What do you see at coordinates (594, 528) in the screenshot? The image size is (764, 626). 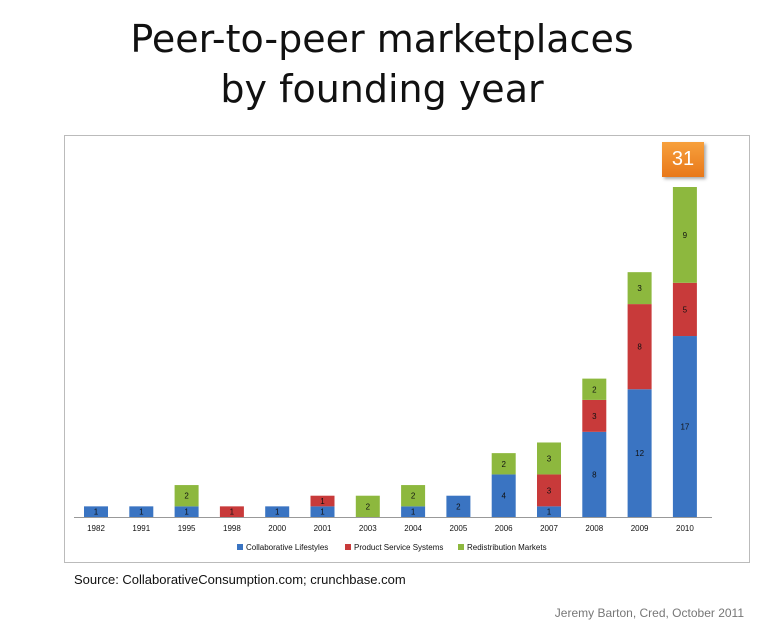 I see `x-tick-label: 2008` at bounding box center [594, 528].